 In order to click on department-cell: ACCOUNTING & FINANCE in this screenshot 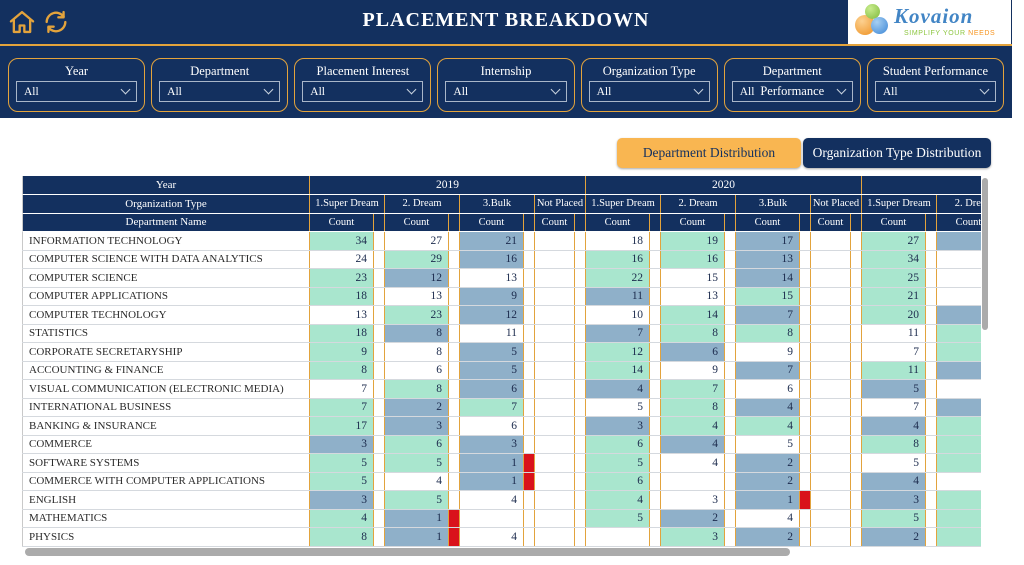, I will do `click(166, 370)`.